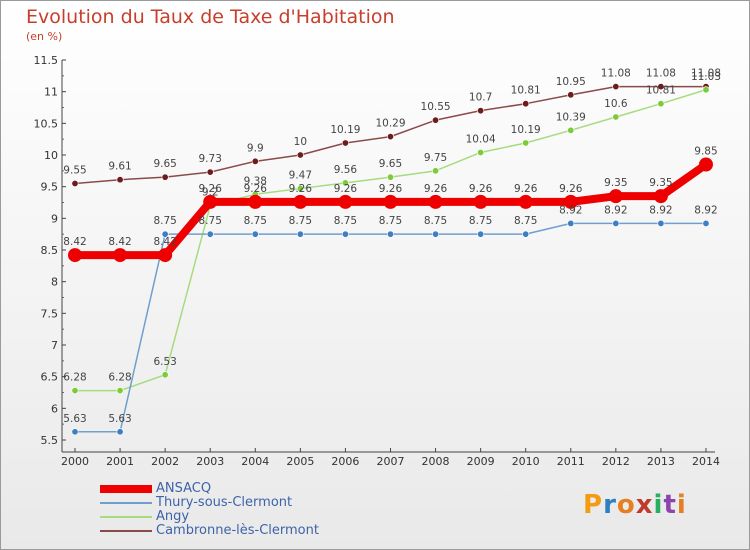 The image size is (750, 550). What do you see at coordinates (644, 505) in the screenshot?
I see `logo-letter: x` at bounding box center [644, 505].